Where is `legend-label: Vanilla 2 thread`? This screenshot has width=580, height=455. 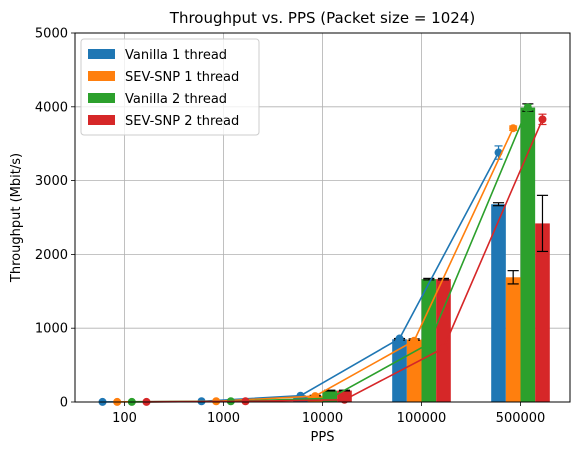 legend-label: Vanilla 2 thread is located at coordinates (176, 99).